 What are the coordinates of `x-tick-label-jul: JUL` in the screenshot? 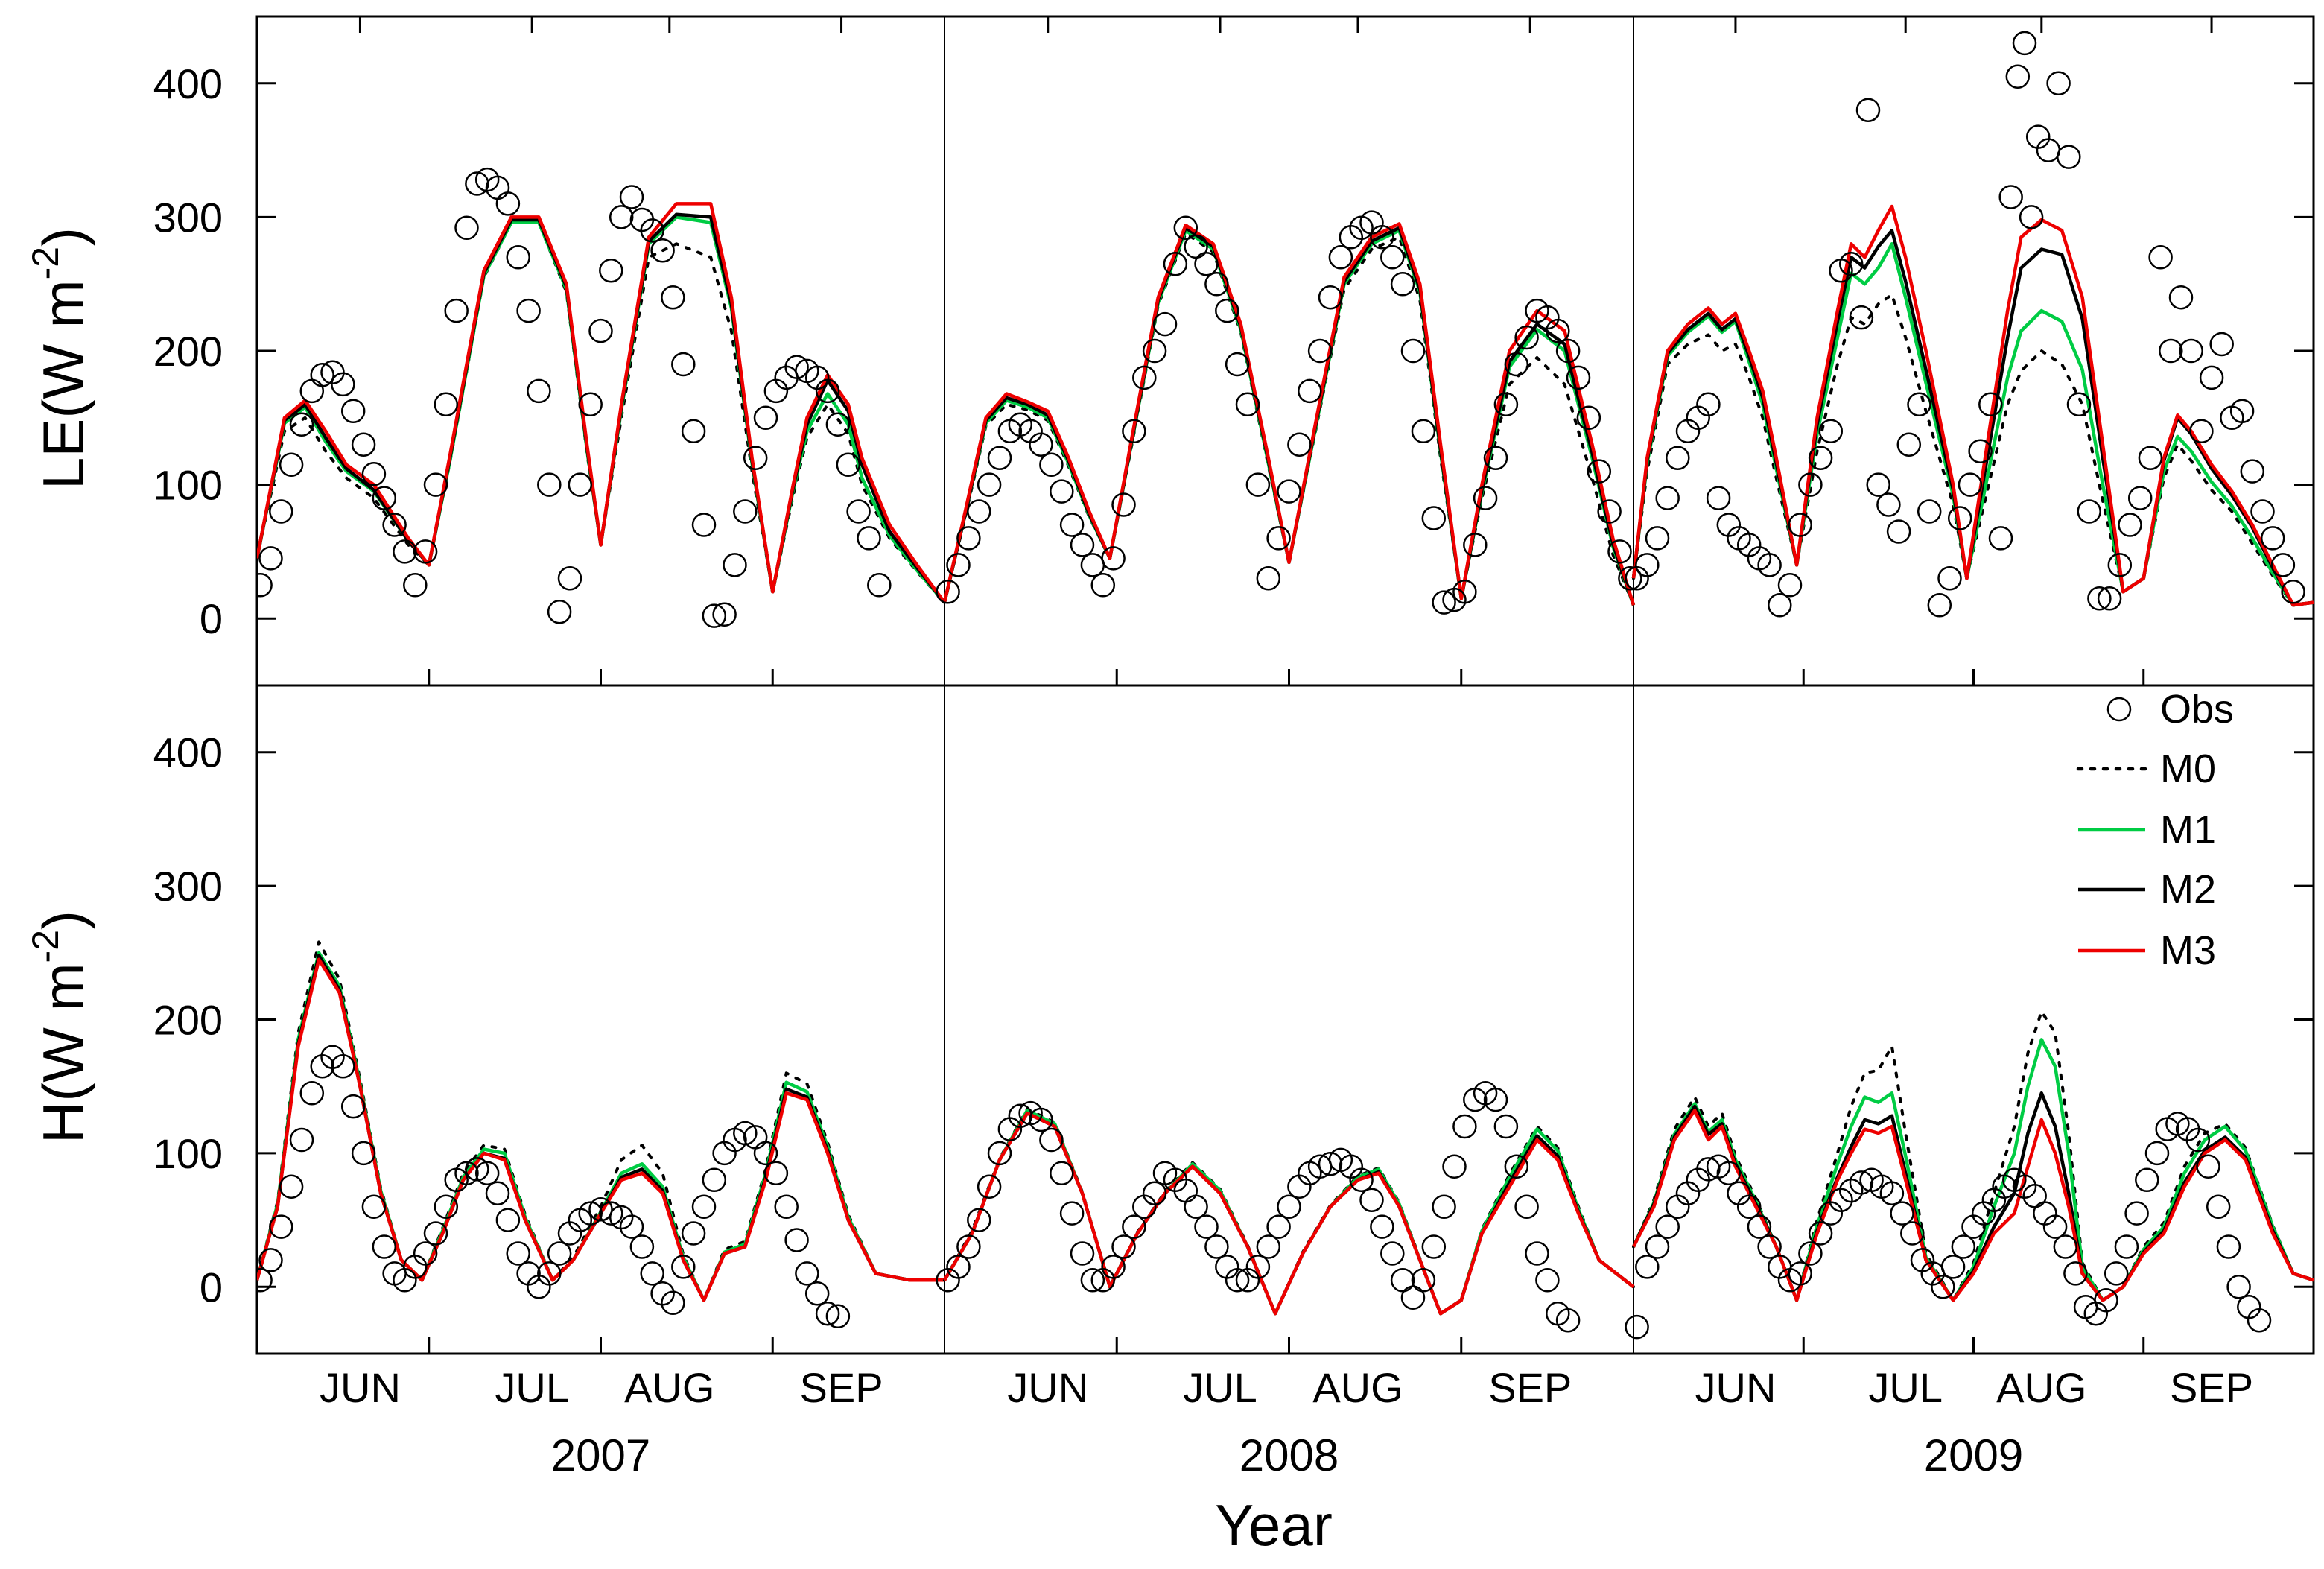 It's located at (532, 1387).